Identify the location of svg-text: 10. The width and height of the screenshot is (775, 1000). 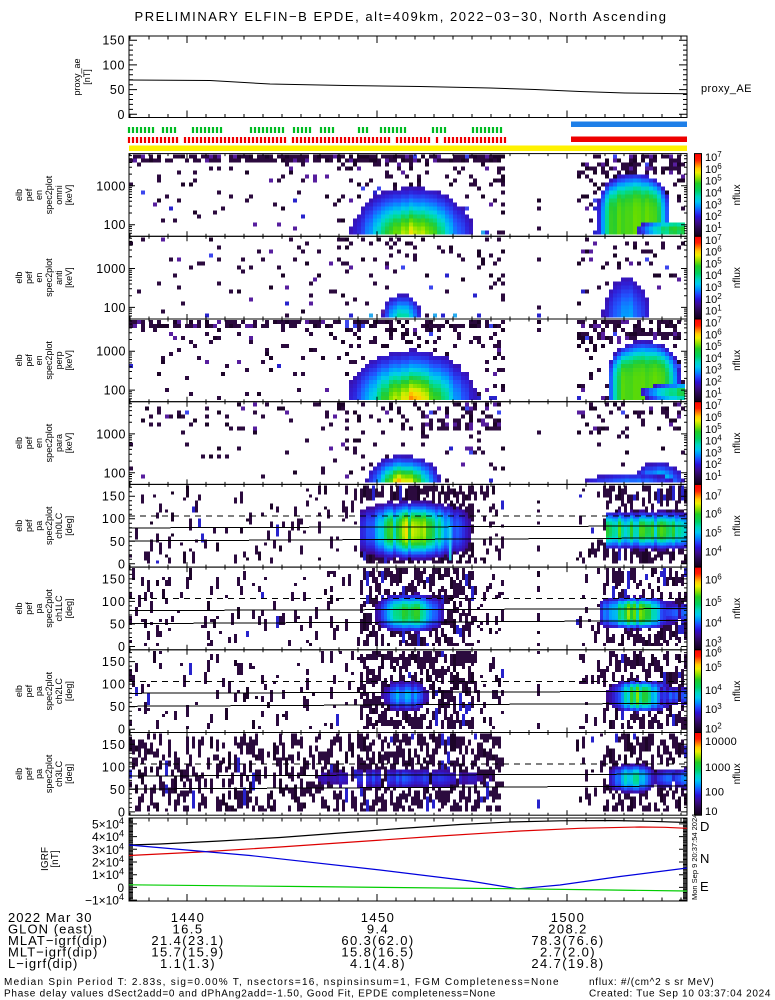
(711, 812).